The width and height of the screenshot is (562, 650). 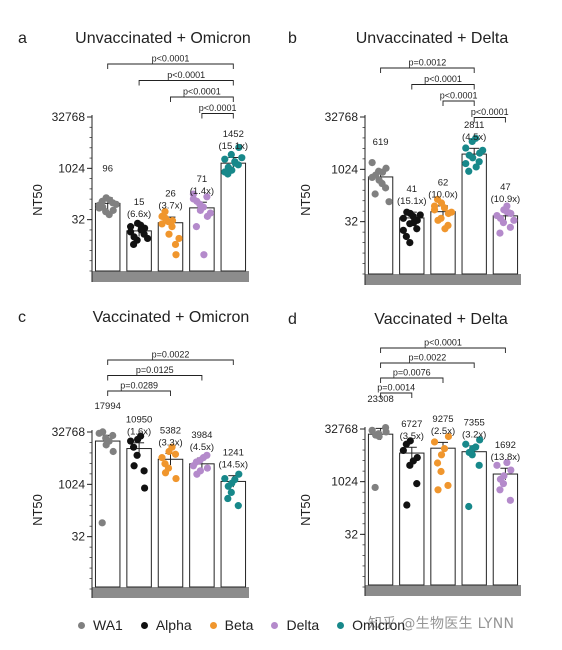 What do you see at coordinates (505, 445) in the screenshot?
I see `panel-d-value-label-delta: 1692` at bounding box center [505, 445].